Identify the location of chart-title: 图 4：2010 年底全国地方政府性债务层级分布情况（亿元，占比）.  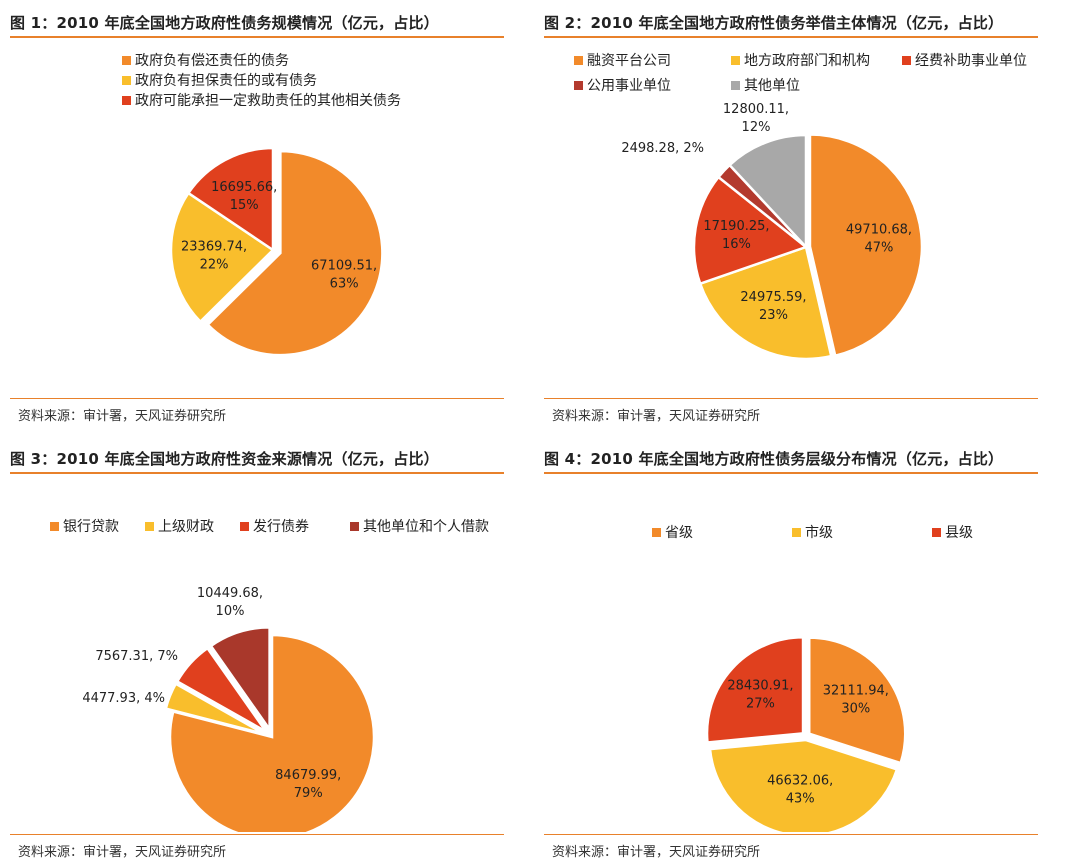
(791, 458).